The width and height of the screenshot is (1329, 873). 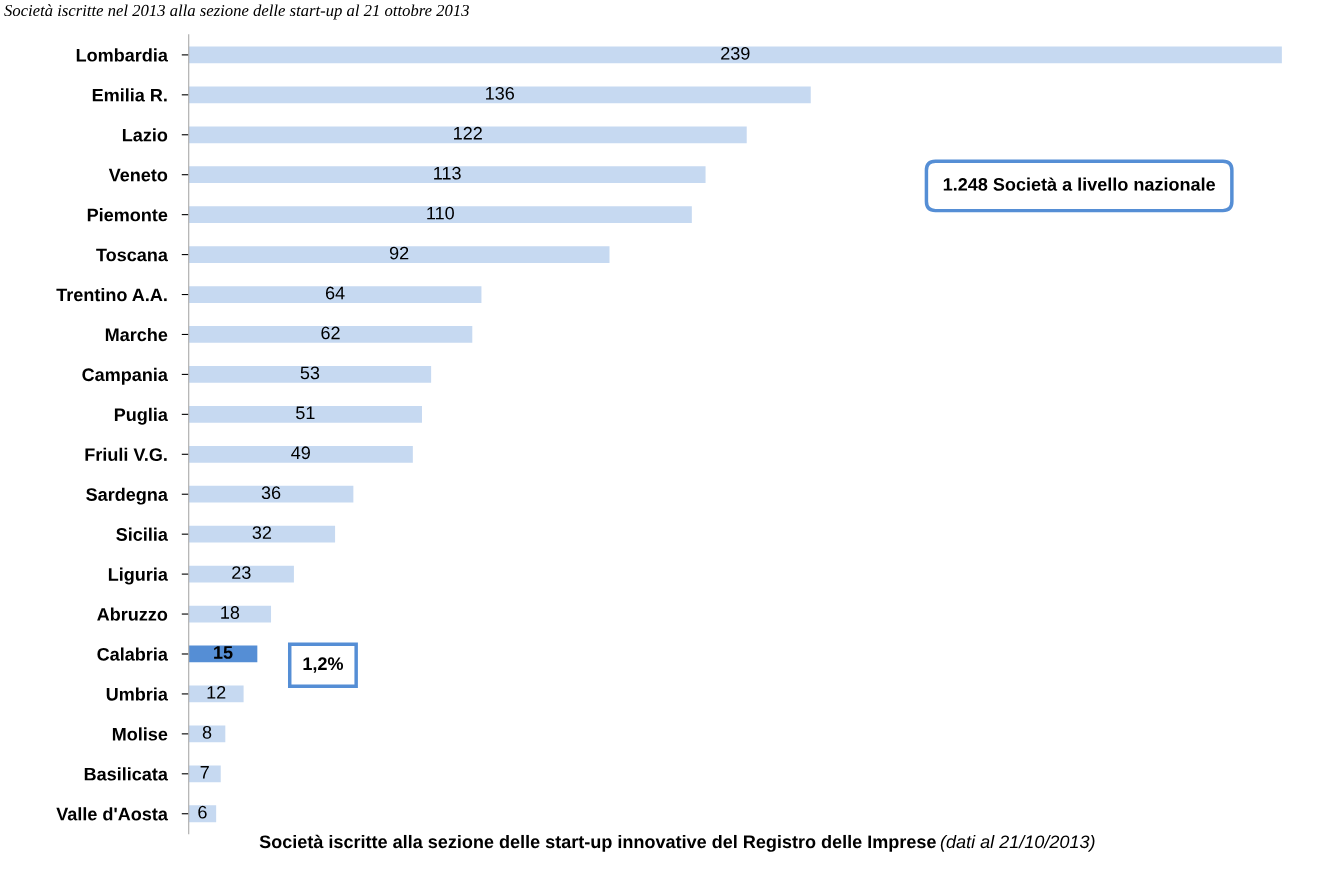 I want to click on y-tick-label: Lombardia, so click(x=122, y=55).